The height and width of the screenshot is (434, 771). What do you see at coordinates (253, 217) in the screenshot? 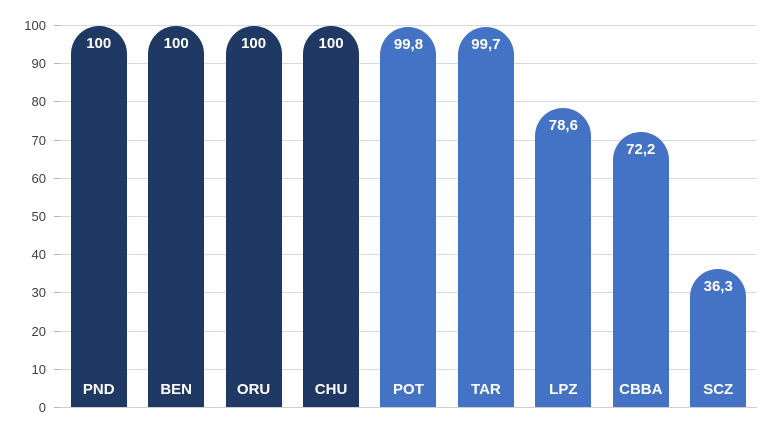
I see `bar-oru: 100 ORU` at bounding box center [253, 217].